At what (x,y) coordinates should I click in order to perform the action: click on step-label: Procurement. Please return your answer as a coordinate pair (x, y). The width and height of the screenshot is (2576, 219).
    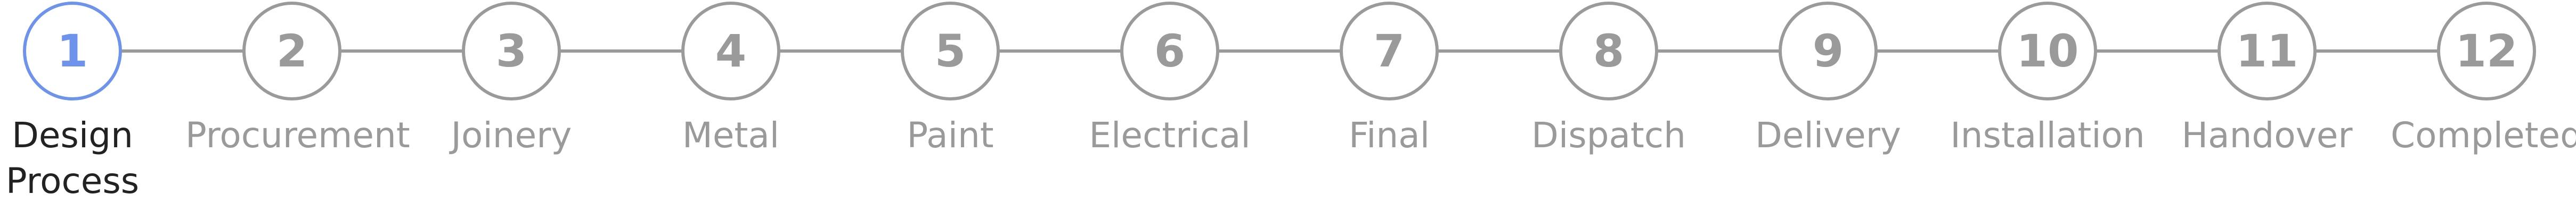
    Looking at the image, I should click on (297, 135).